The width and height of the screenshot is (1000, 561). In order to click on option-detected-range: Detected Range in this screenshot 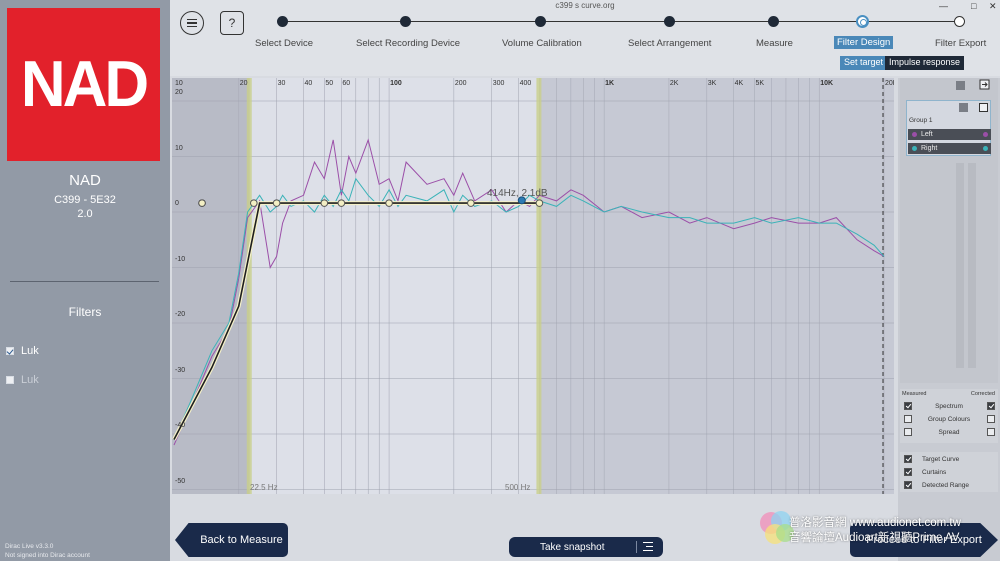, I will do `click(949, 486)`.